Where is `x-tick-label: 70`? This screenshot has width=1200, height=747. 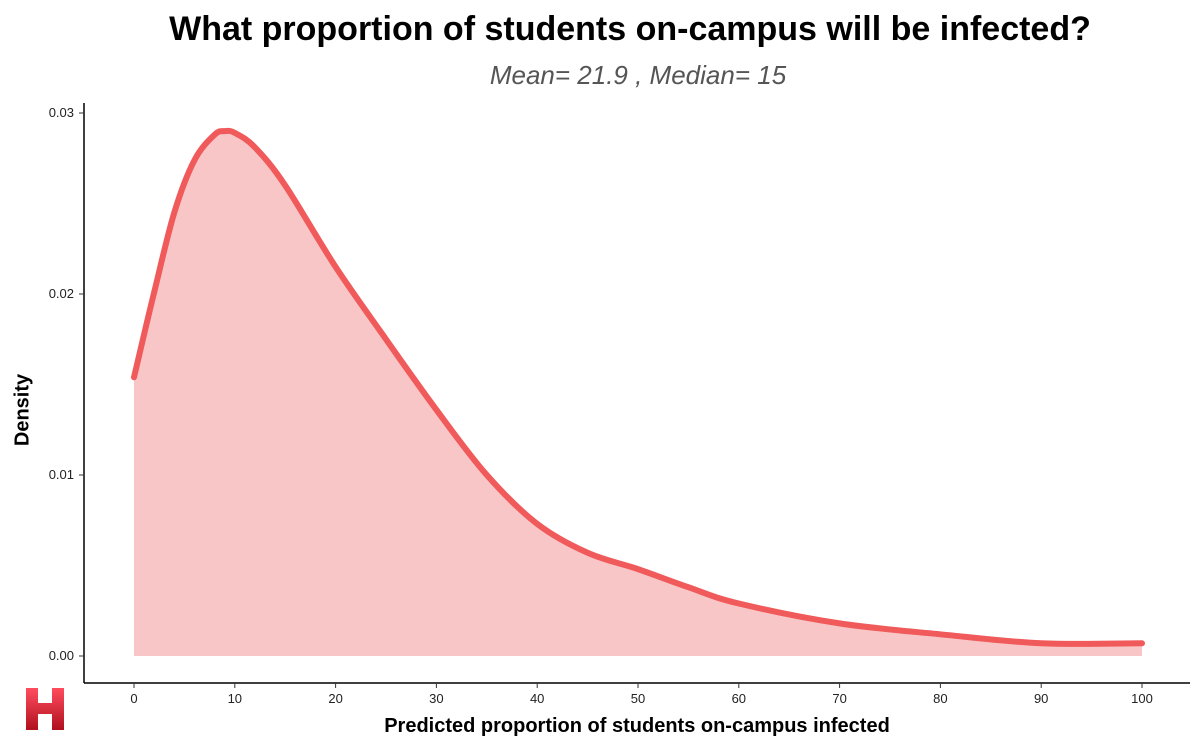
x-tick-label: 70 is located at coordinates (839, 698).